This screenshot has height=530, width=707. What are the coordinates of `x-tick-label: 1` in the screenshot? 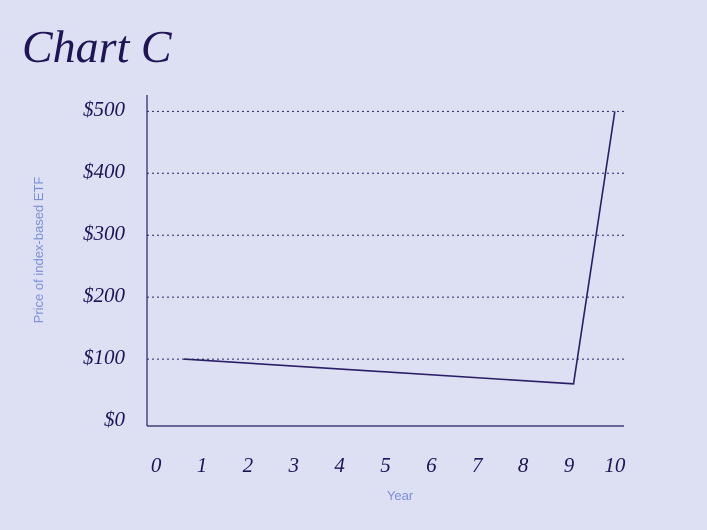 It's located at (202, 465).